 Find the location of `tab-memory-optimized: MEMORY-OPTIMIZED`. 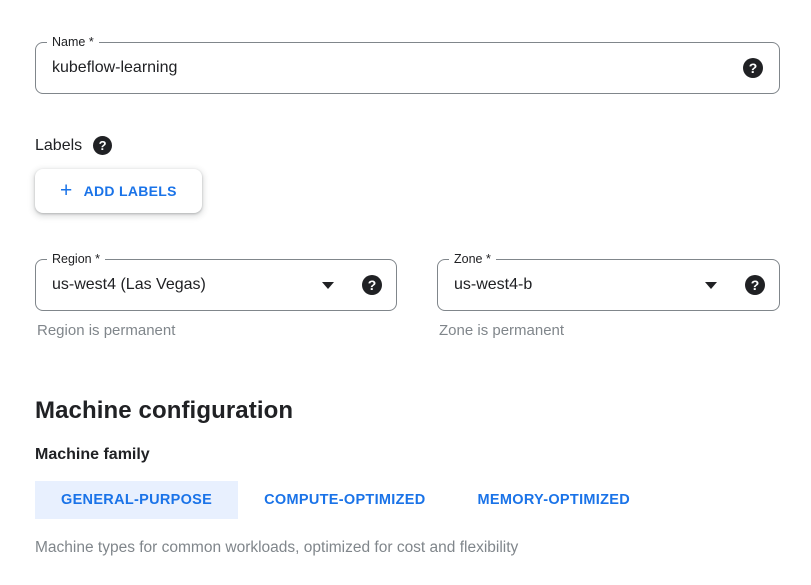

tab-memory-optimized: MEMORY-OPTIMIZED is located at coordinates (553, 500).